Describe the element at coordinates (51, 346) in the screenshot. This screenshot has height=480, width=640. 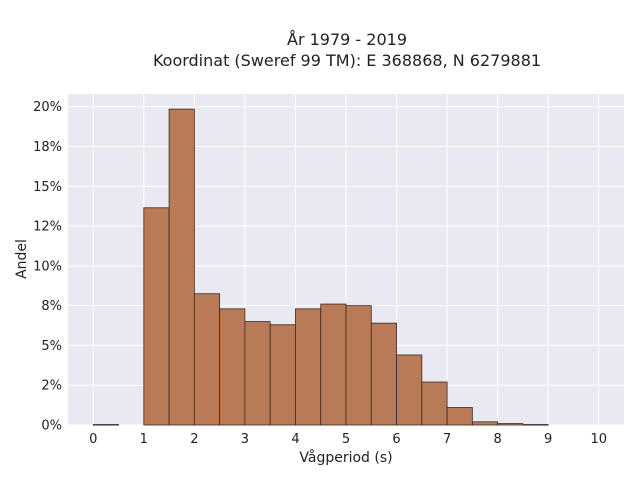
I see `y-tick-label: 5%` at that location.